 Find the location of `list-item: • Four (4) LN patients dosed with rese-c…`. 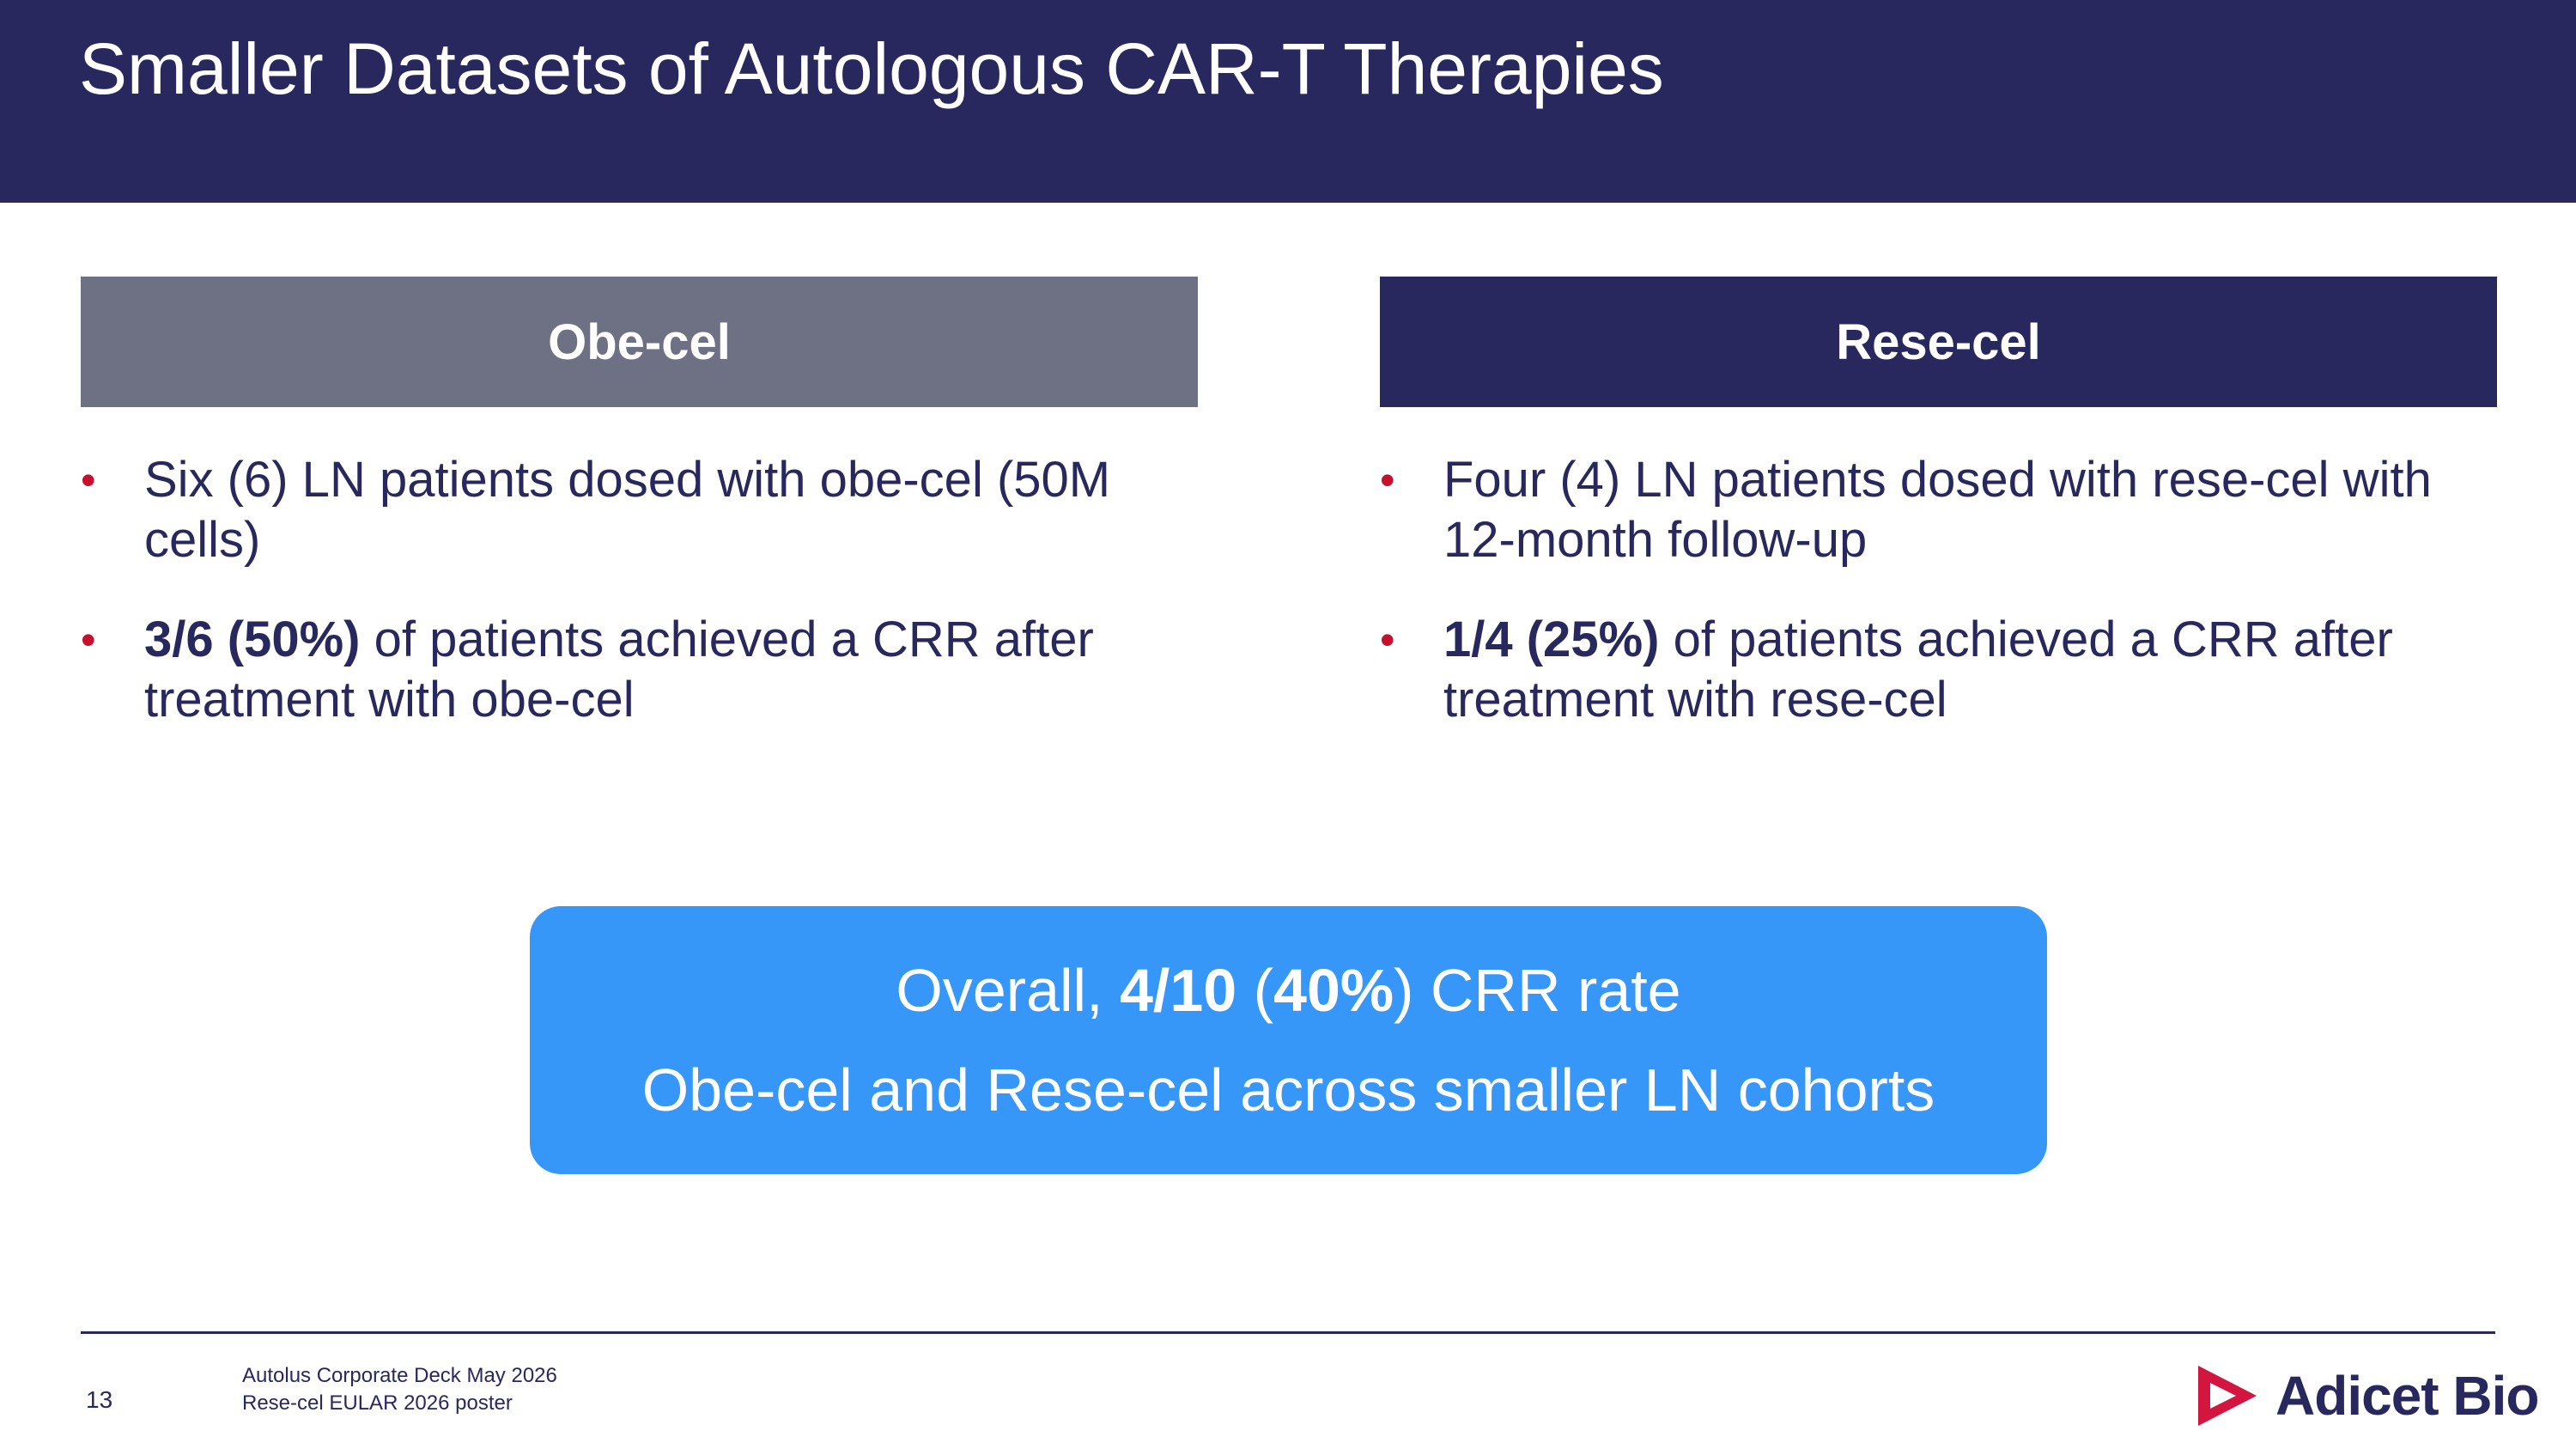

list-item: • Four (4) LN patients dosed with rese-c… is located at coordinates (1946, 510).